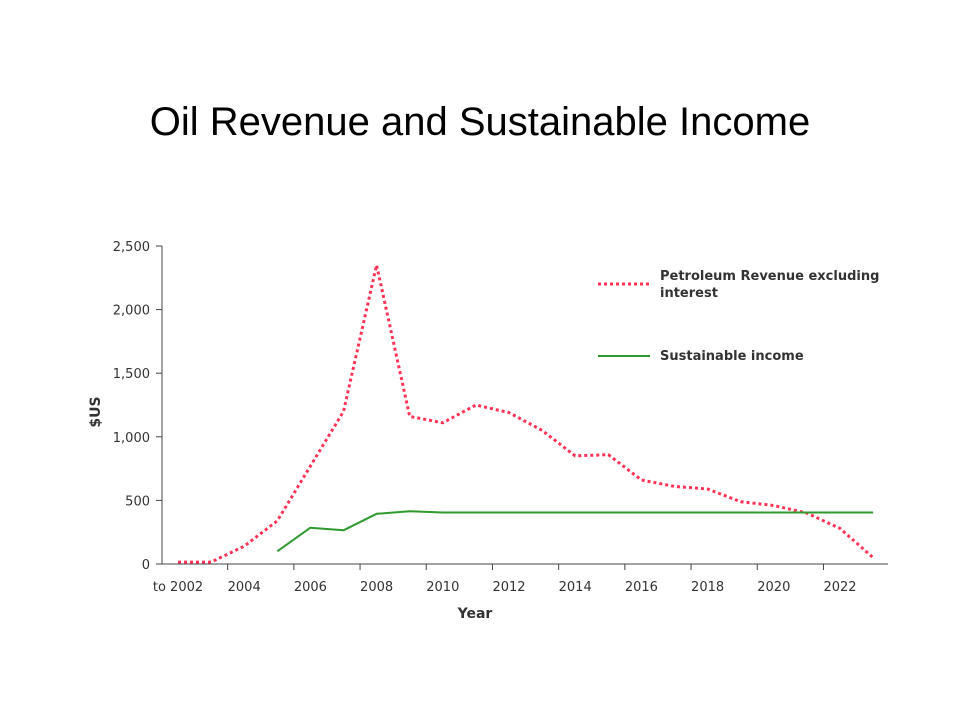 The height and width of the screenshot is (720, 960). I want to click on y-tick-label: 2,500, so click(131, 247).